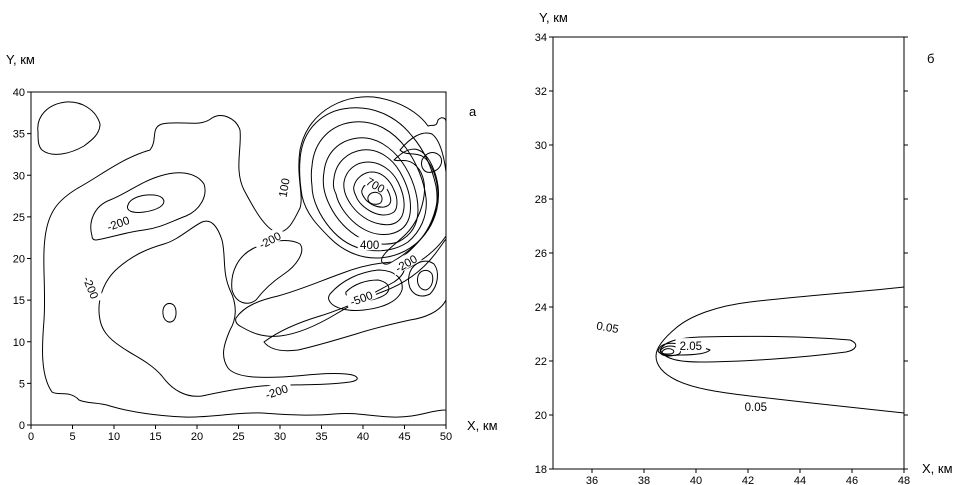  What do you see at coordinates (930, 58) in the screenshot?
I see `panel-b-label: б` at bounding box center [930, 58].